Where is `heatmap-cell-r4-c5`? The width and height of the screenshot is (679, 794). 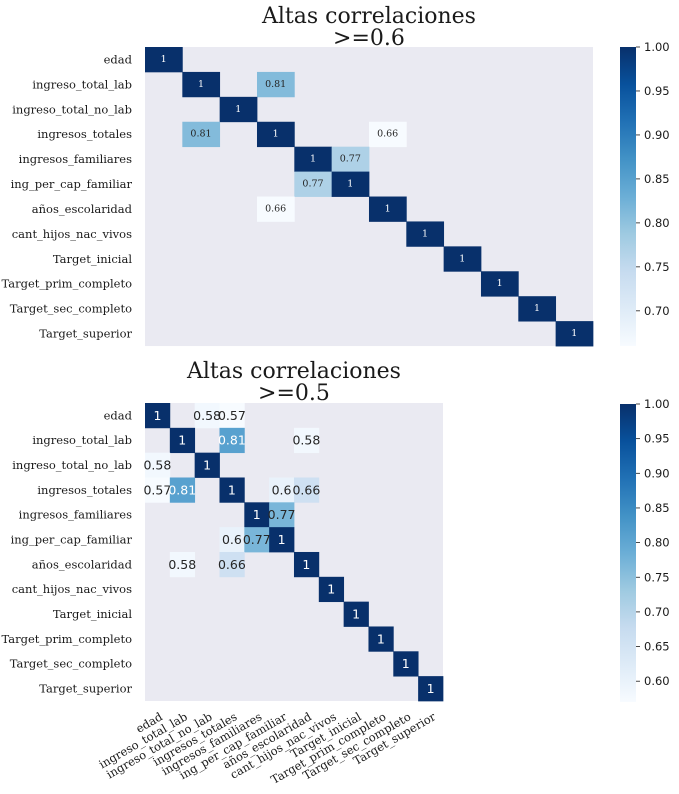 heatmap-cell-r4-c5 is located at coordinates (282, 515).